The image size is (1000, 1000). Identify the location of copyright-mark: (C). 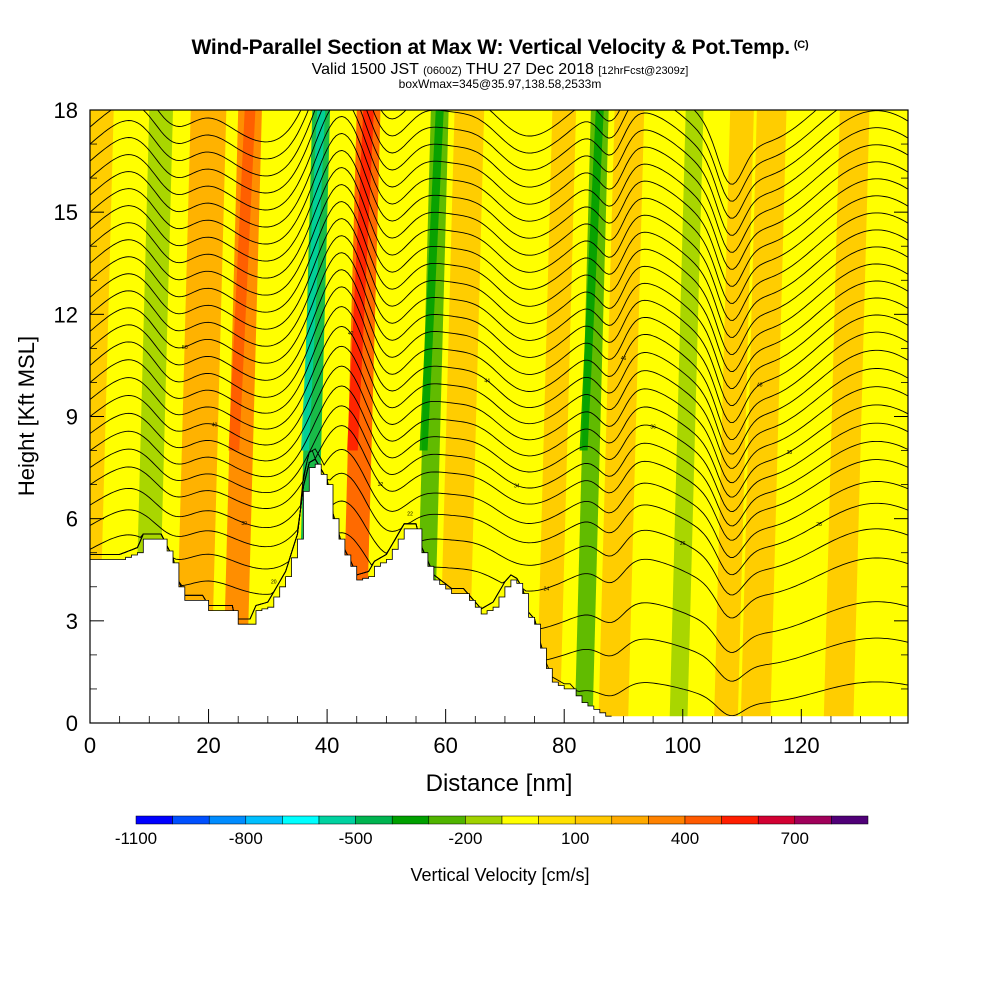
(801, 45).